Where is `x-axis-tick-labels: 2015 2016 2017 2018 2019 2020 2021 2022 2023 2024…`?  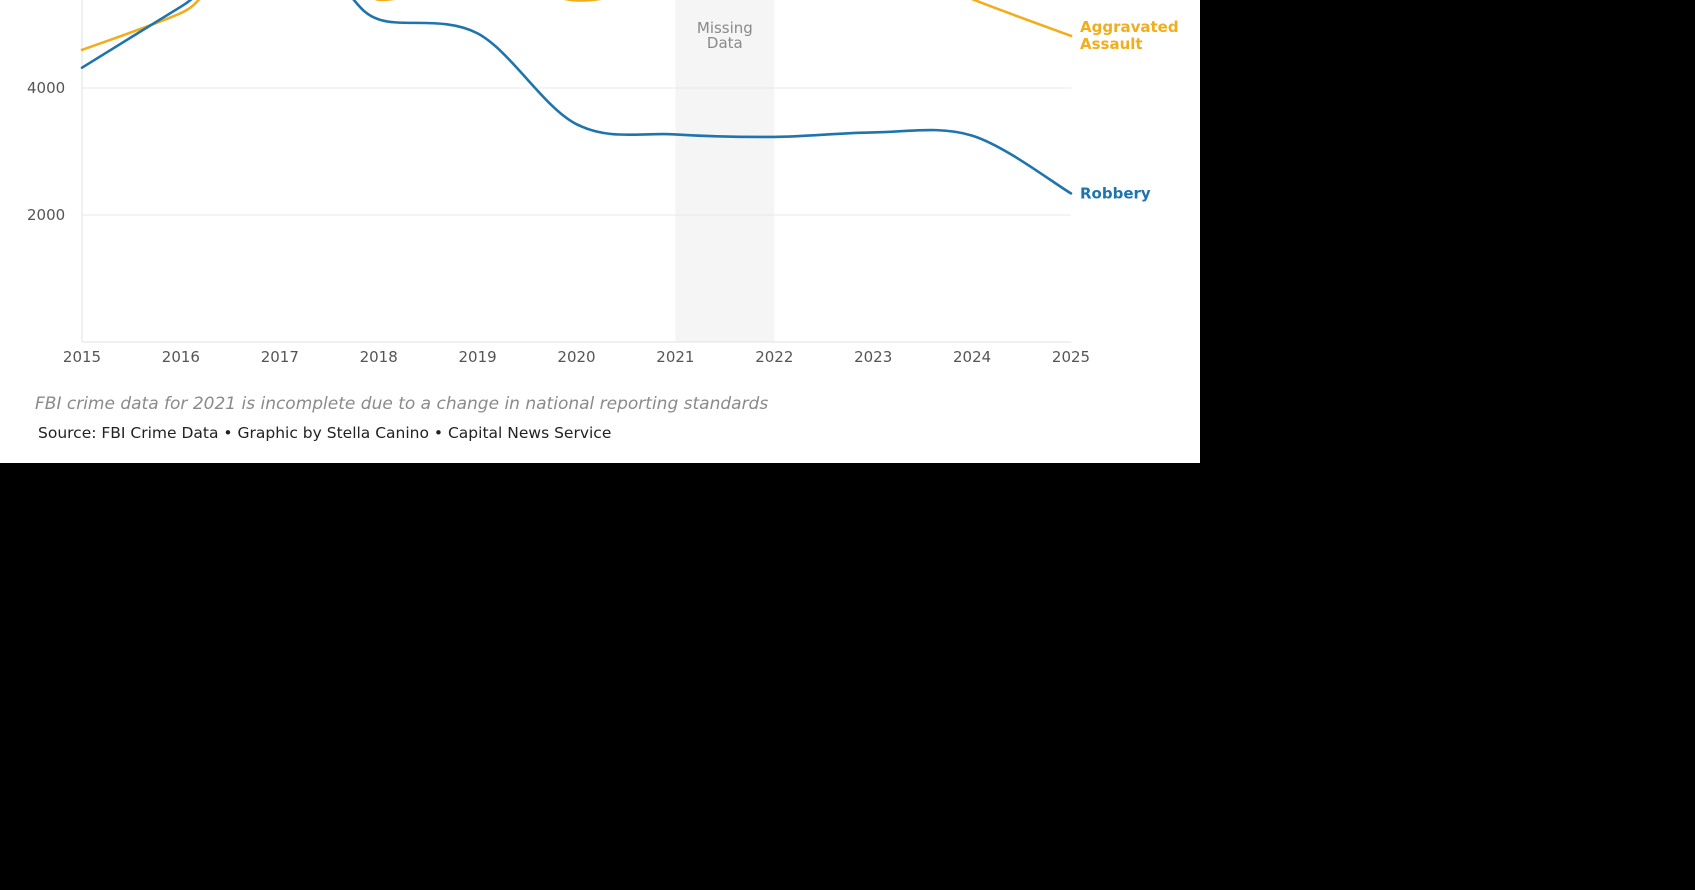
x-axis-tick-labels: 2015 2016 2017 2018 2019 2020 2021 2022 2023 2024… is located at coordinates (576, 357).